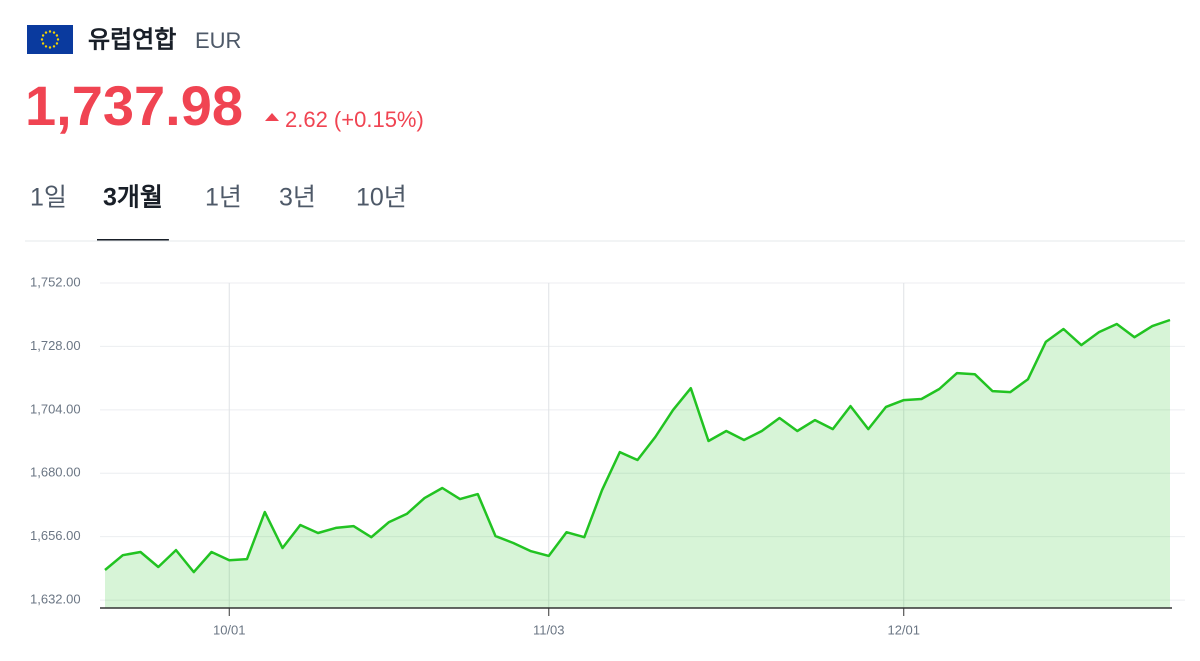 This screenshot has width=1200, height=661. I want to click on y-tick-label: 1,752.00, so click(55, 281).